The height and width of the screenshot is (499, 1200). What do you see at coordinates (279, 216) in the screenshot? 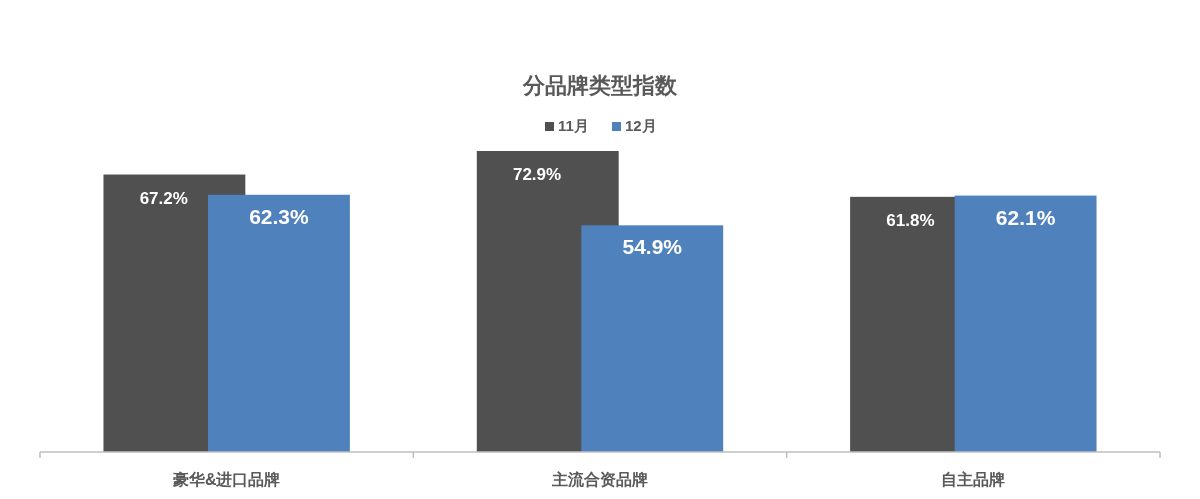
I see `data-label: 62.3%` at bounding box center [279, 216].